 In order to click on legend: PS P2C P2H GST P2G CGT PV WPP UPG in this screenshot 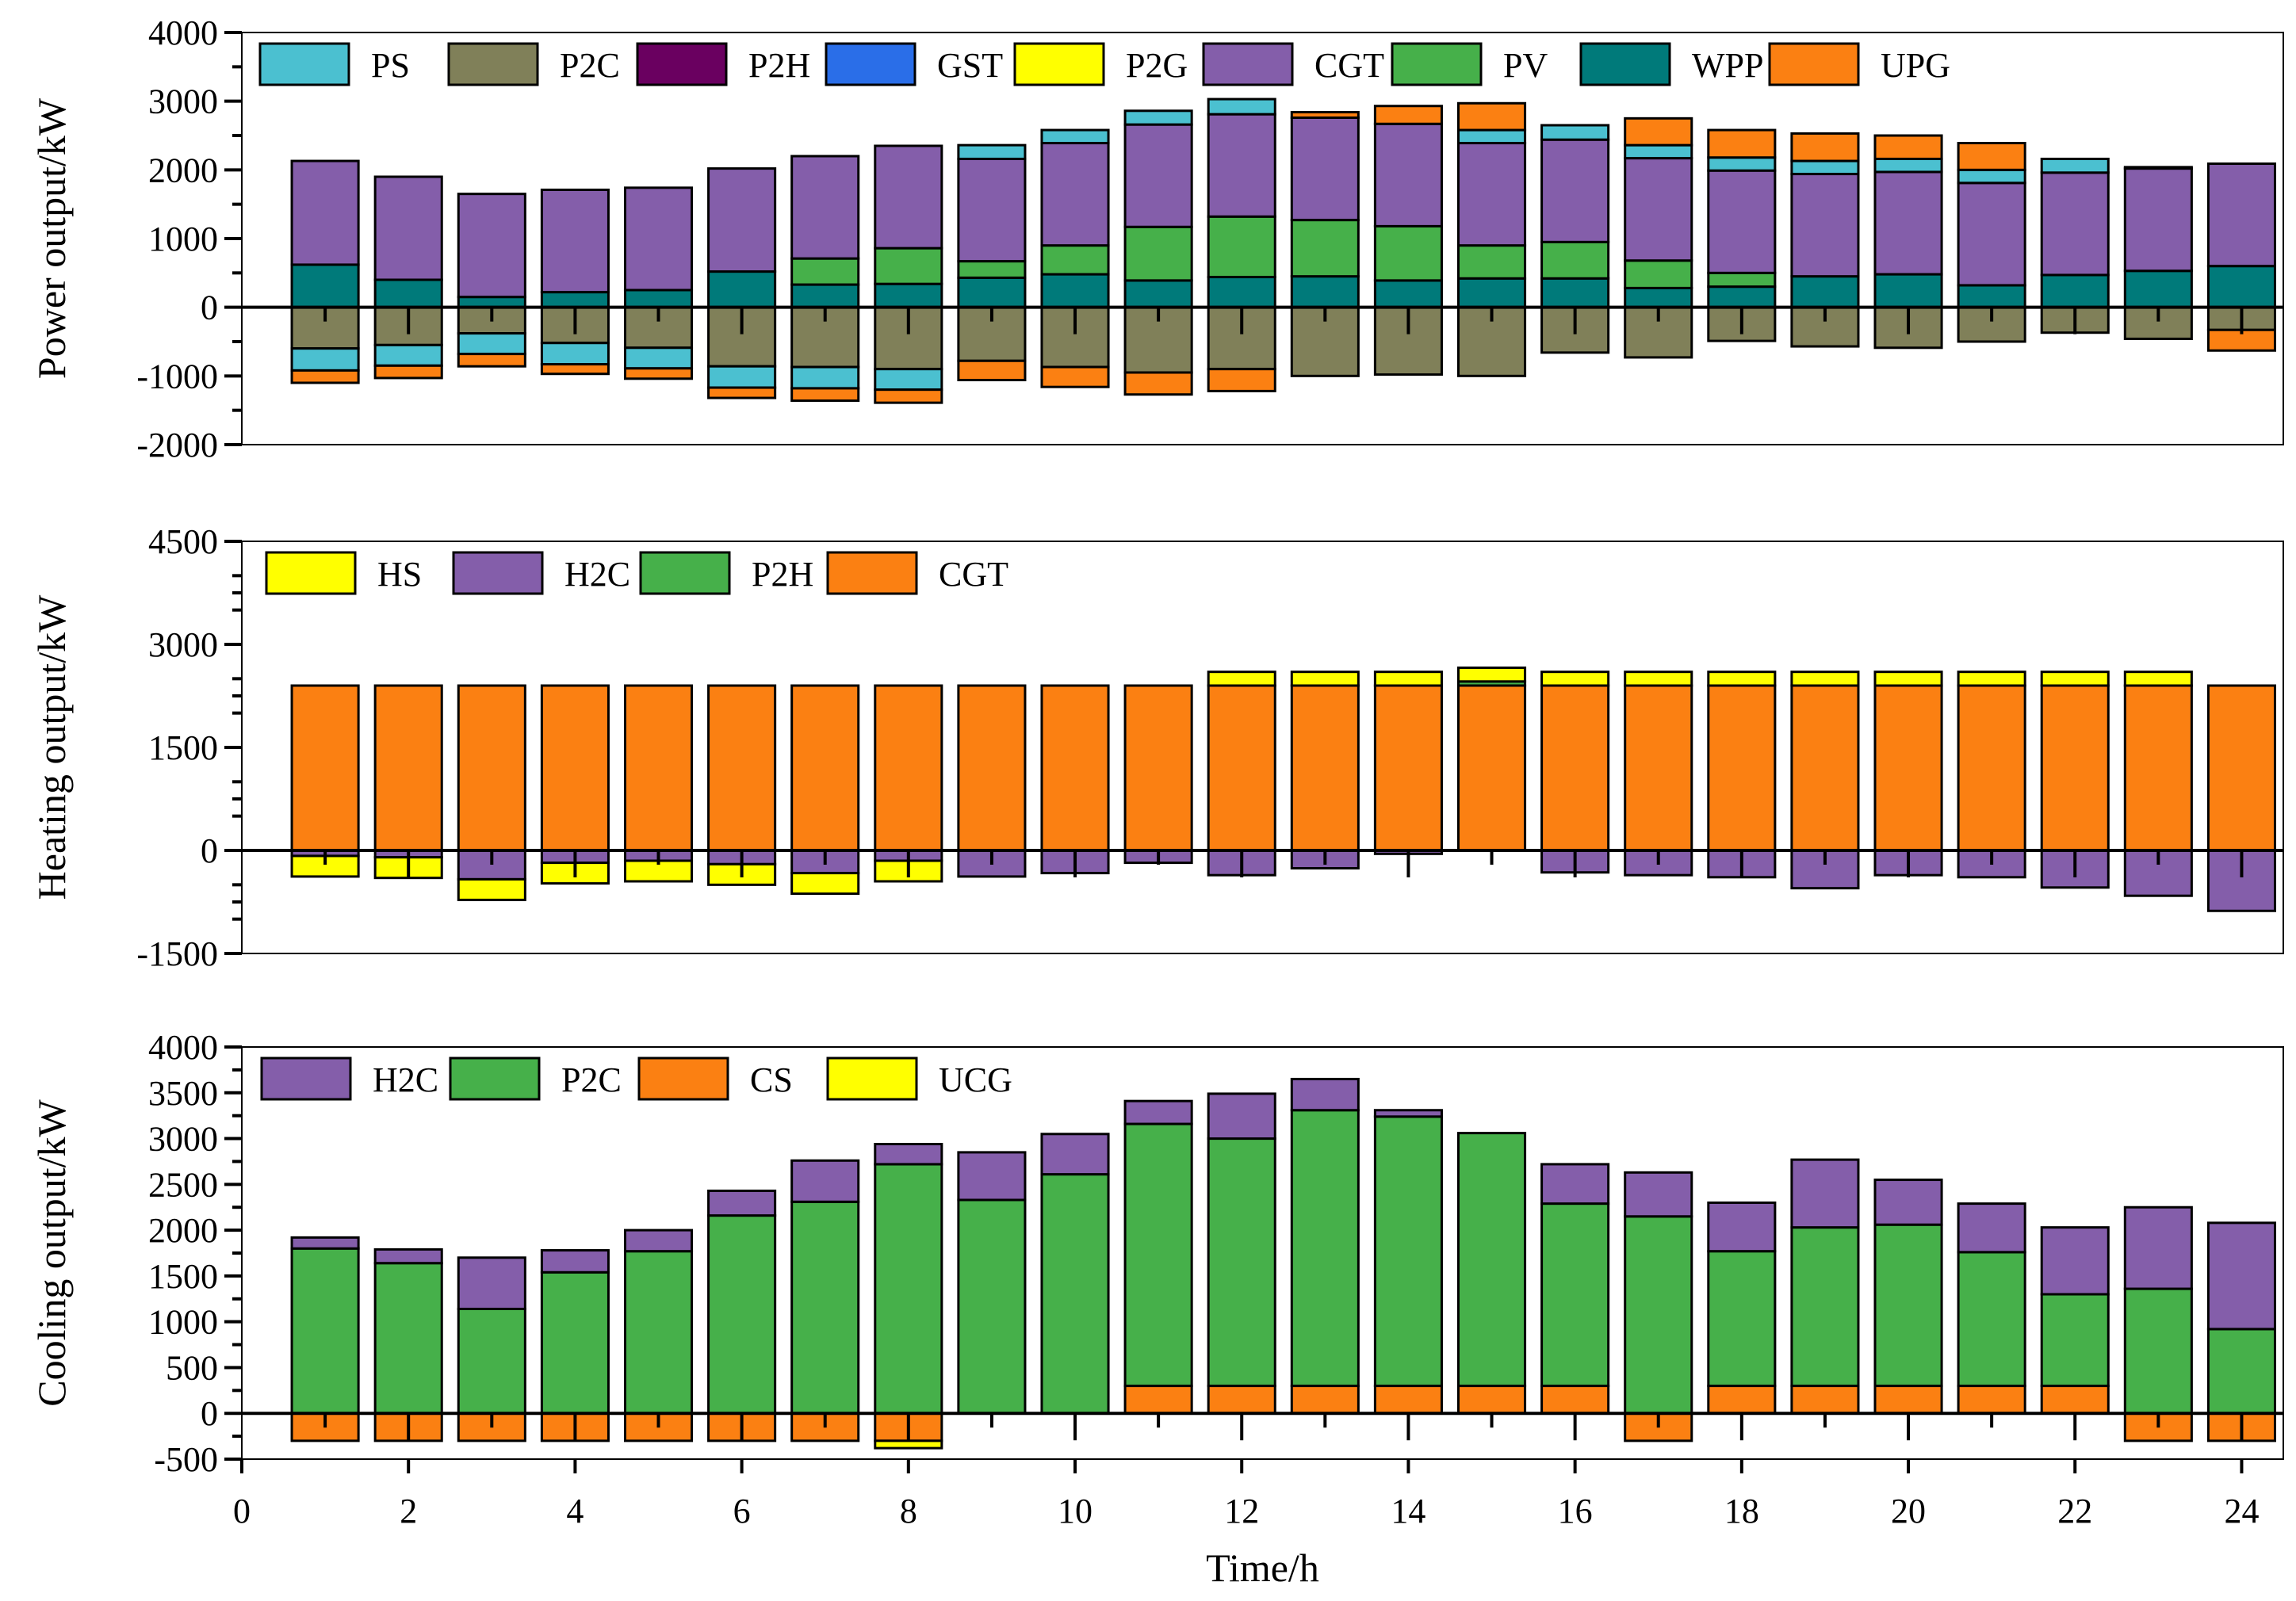, I will do `click(1104, 64)`.